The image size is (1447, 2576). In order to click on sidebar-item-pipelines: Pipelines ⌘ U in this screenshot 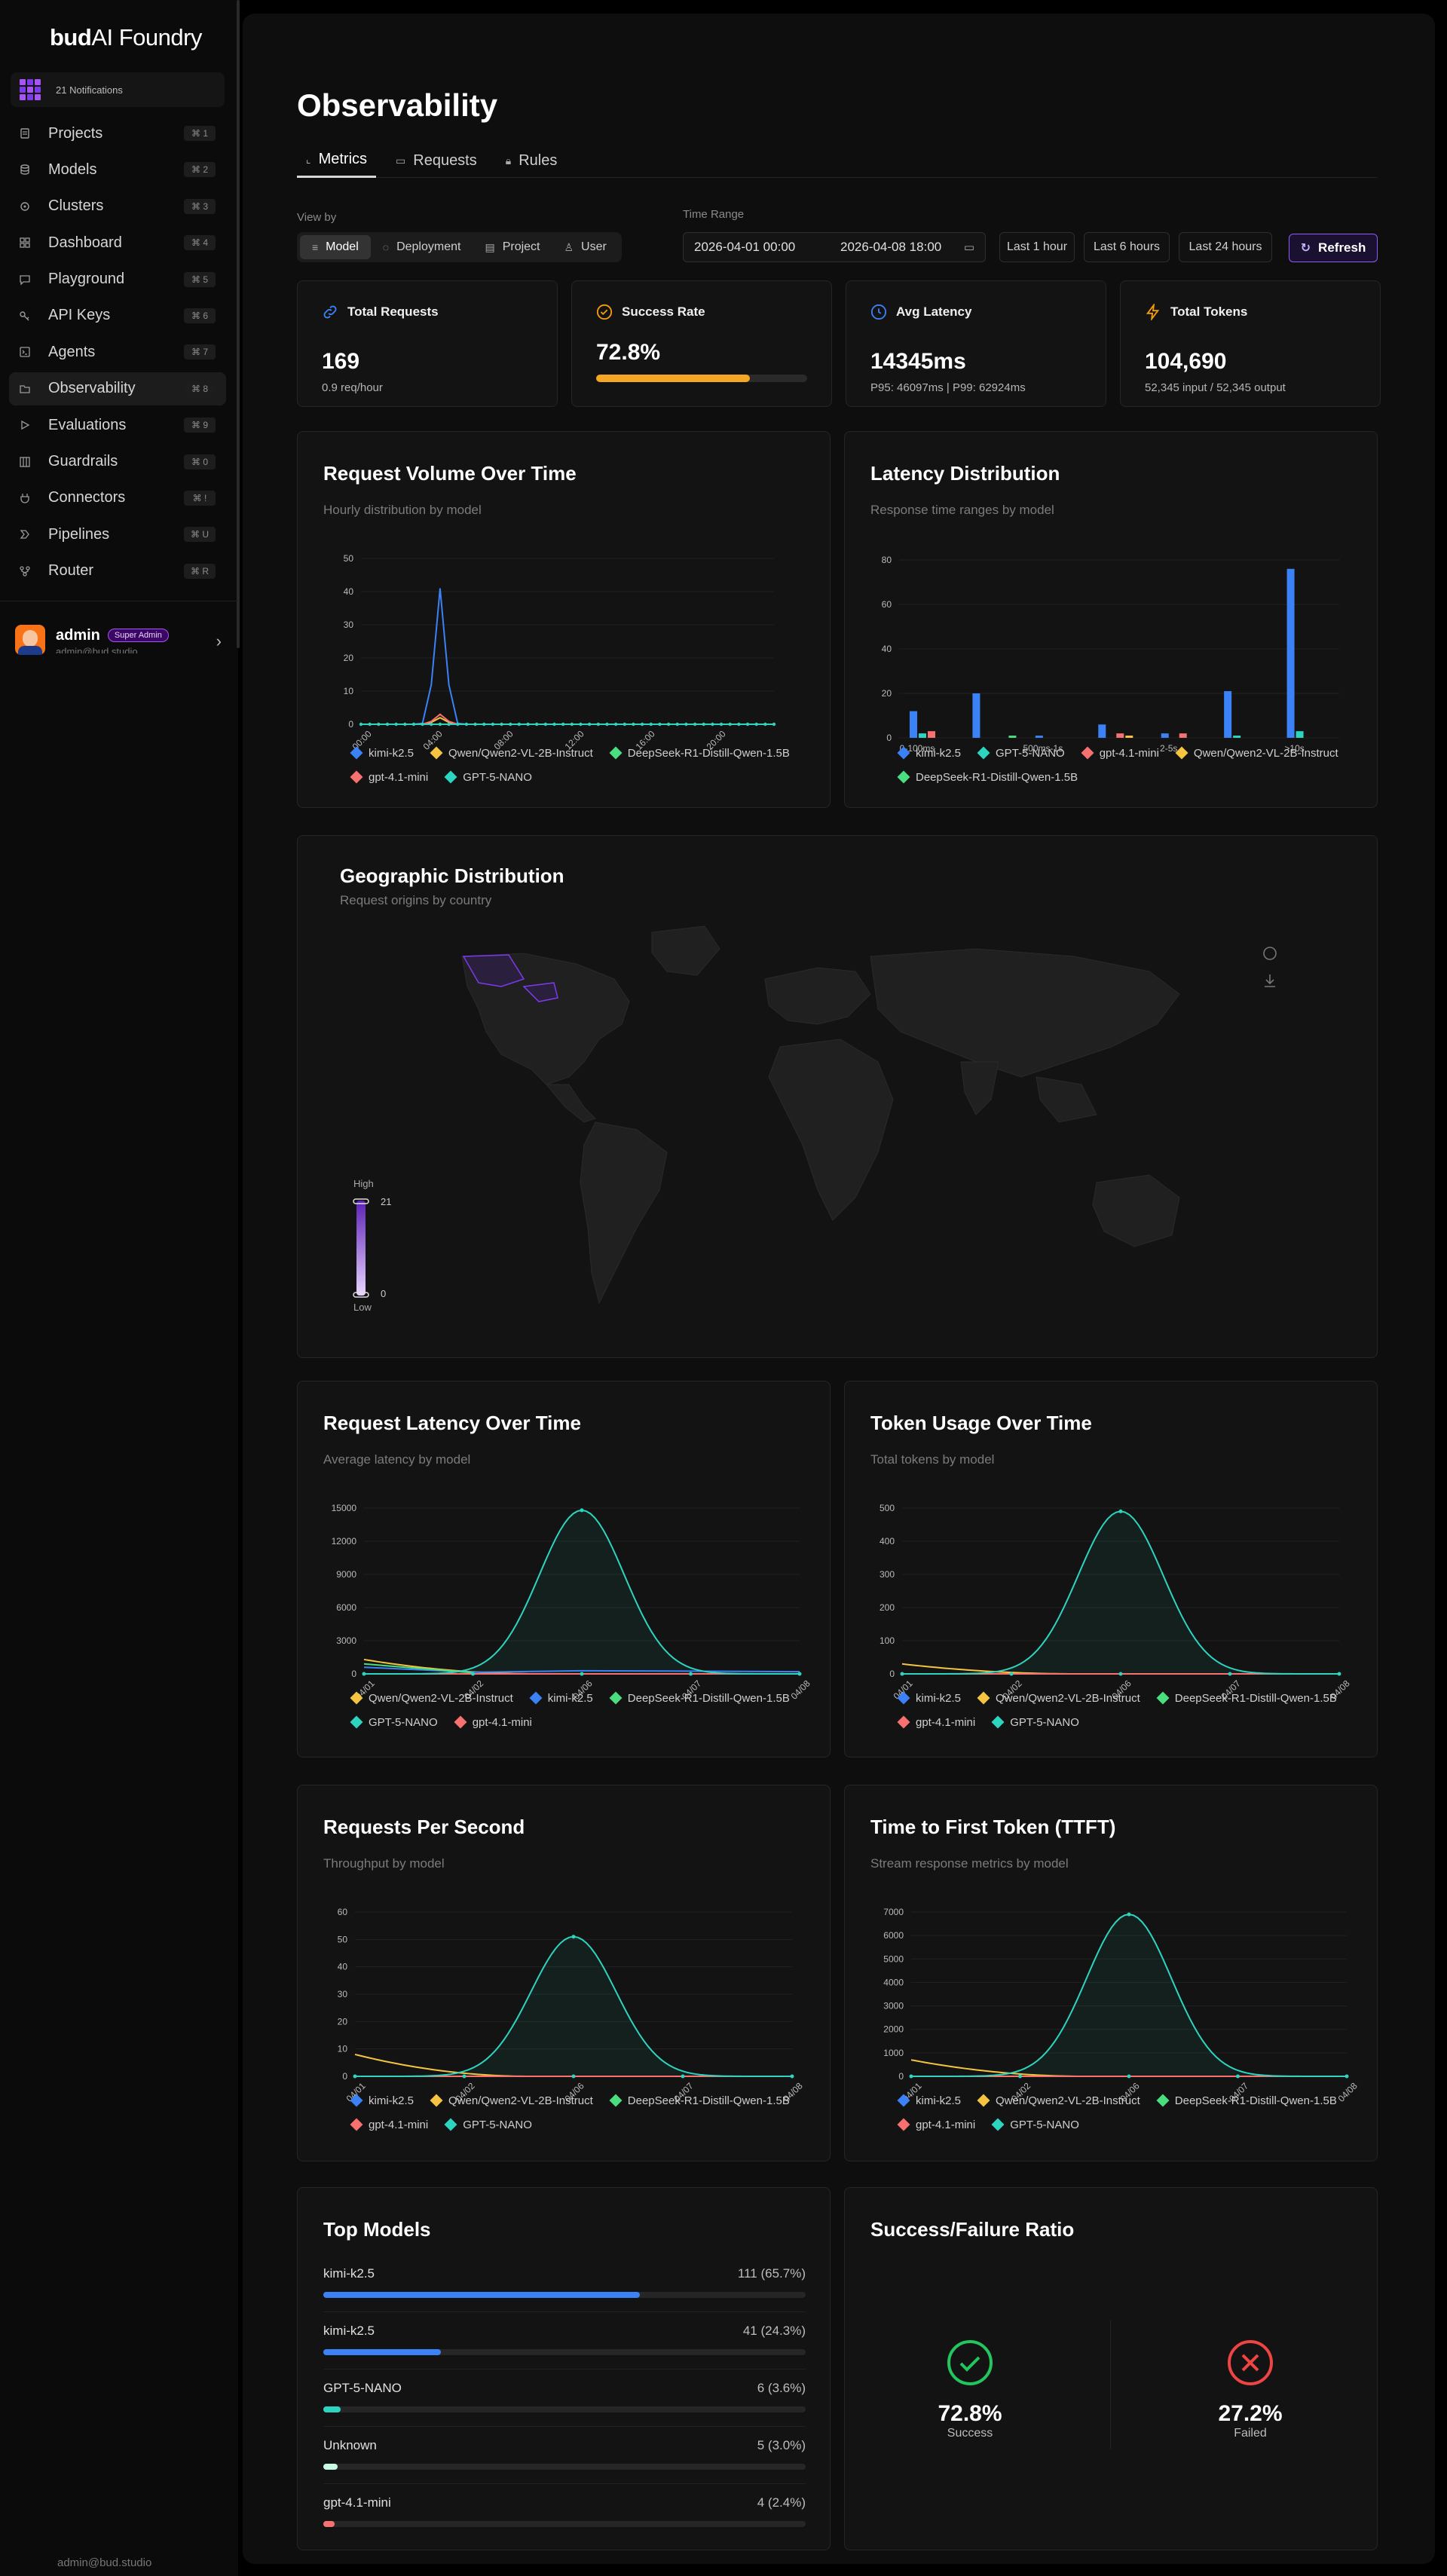, I will do `click(118, 534)`.